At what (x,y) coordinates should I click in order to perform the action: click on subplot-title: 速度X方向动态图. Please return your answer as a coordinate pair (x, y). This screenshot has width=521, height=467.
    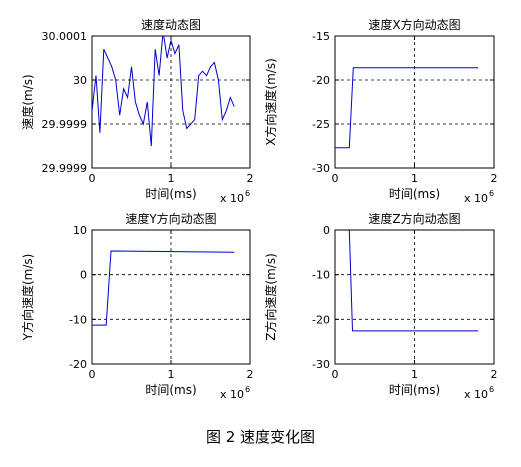
    Looking at the image, I should click on (414, 24).